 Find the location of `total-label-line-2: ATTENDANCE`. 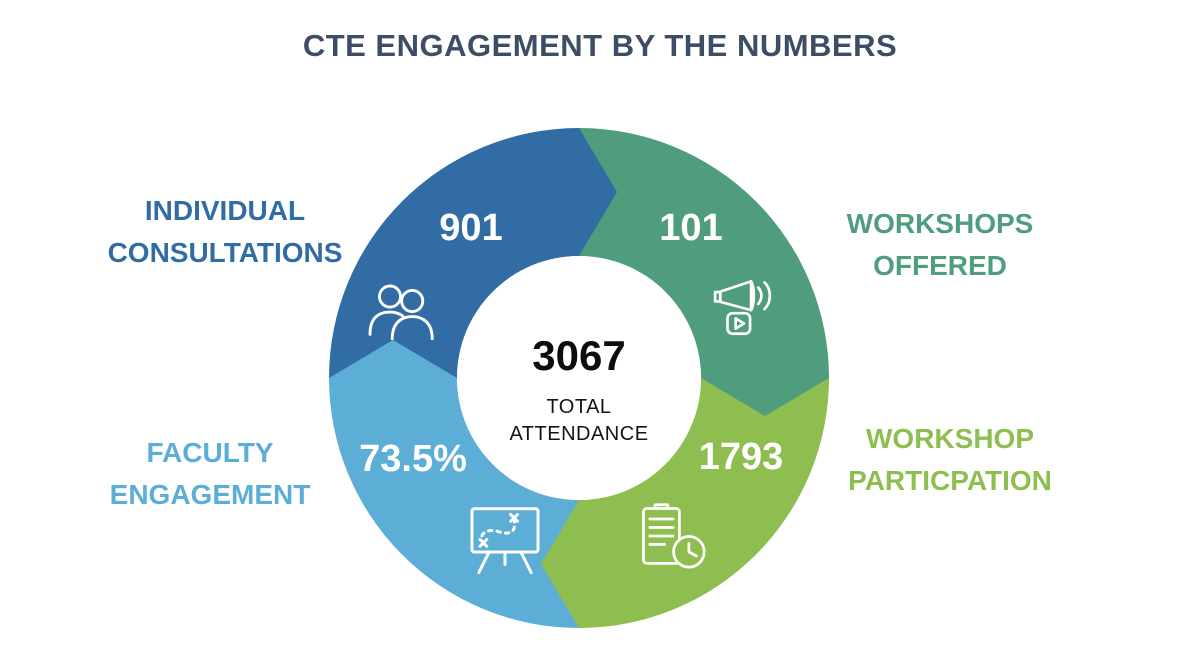

total-label-line-2: ATTENDANCE is located at coordinates (579, 434).